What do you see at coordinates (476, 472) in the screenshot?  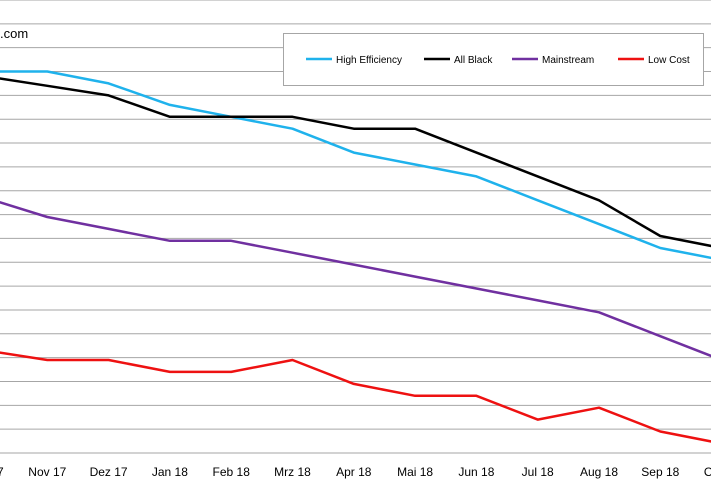 I see `x-tick-label: Jun 18` at bounding box center [476, 472].